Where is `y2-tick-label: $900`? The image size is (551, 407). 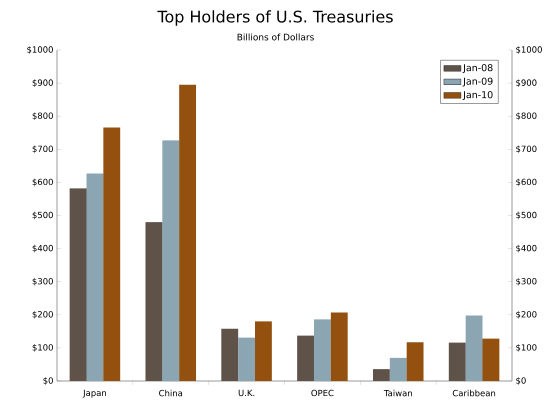
y2-tick-label: $900 is located at coordinates (526, 83).